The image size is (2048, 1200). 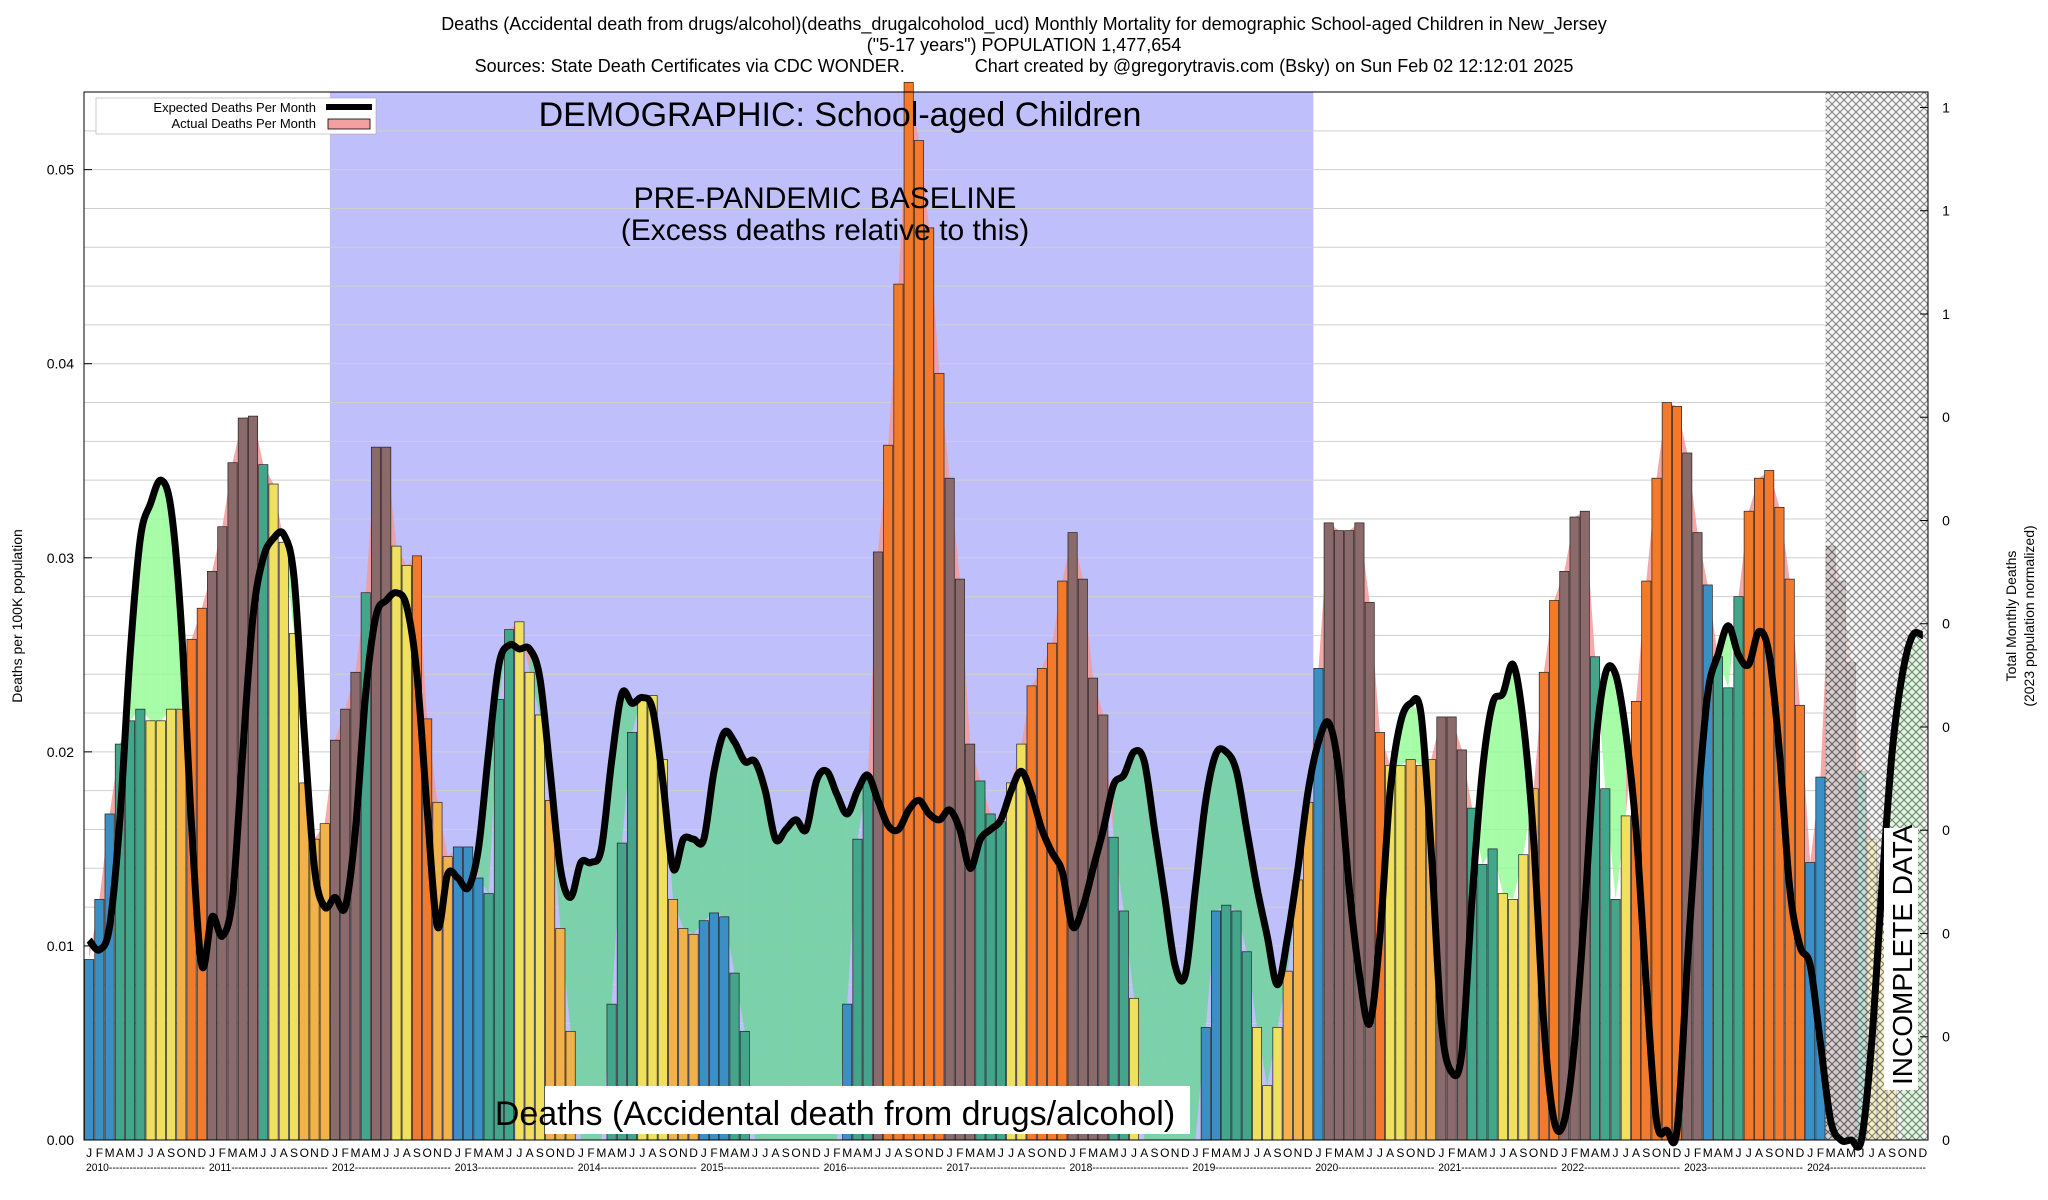 I want to click on y-tick-label: 0.02, so click(x=60, y=752).